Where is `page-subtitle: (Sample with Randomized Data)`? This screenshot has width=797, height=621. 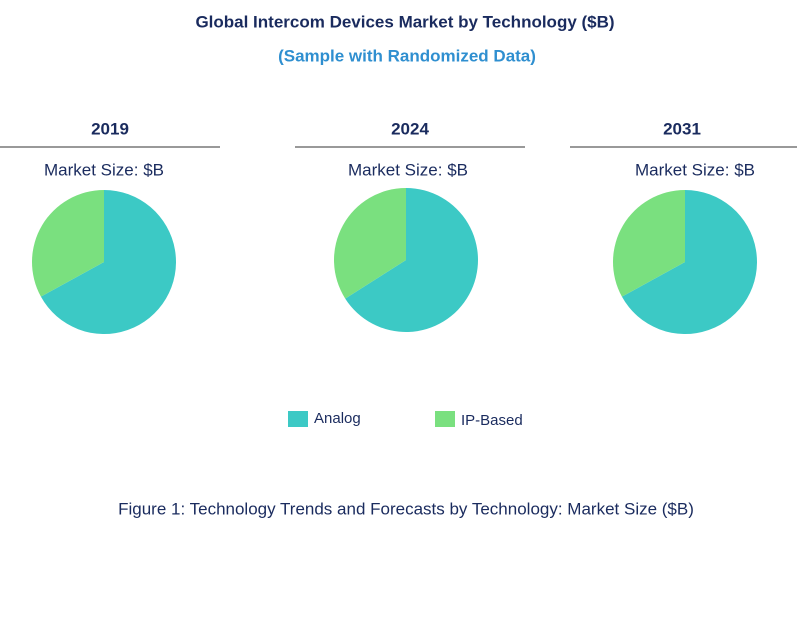 page-subtitle: (Sample with Randomized Data) is located at coordinates (407, 55).